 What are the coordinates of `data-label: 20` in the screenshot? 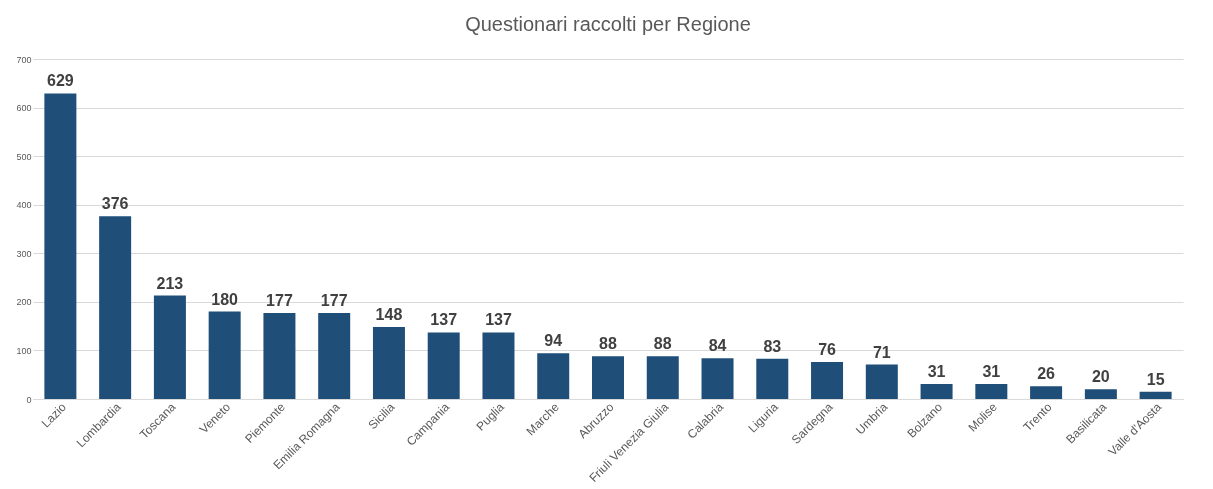 It's located at (1100, 377).